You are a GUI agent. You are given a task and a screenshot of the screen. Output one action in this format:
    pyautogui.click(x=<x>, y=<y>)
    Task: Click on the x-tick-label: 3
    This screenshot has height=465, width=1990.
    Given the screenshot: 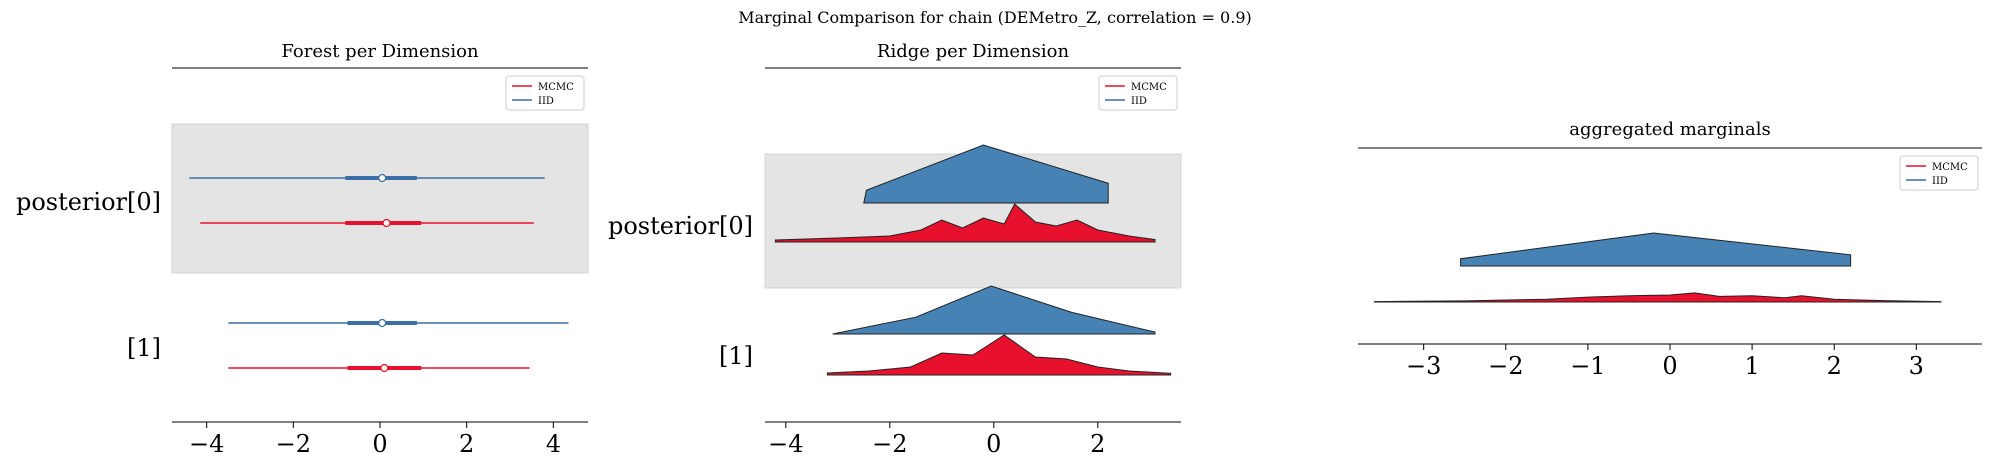 What is the action you would take?
    pyautogui.click(x=1916, y=366)
    